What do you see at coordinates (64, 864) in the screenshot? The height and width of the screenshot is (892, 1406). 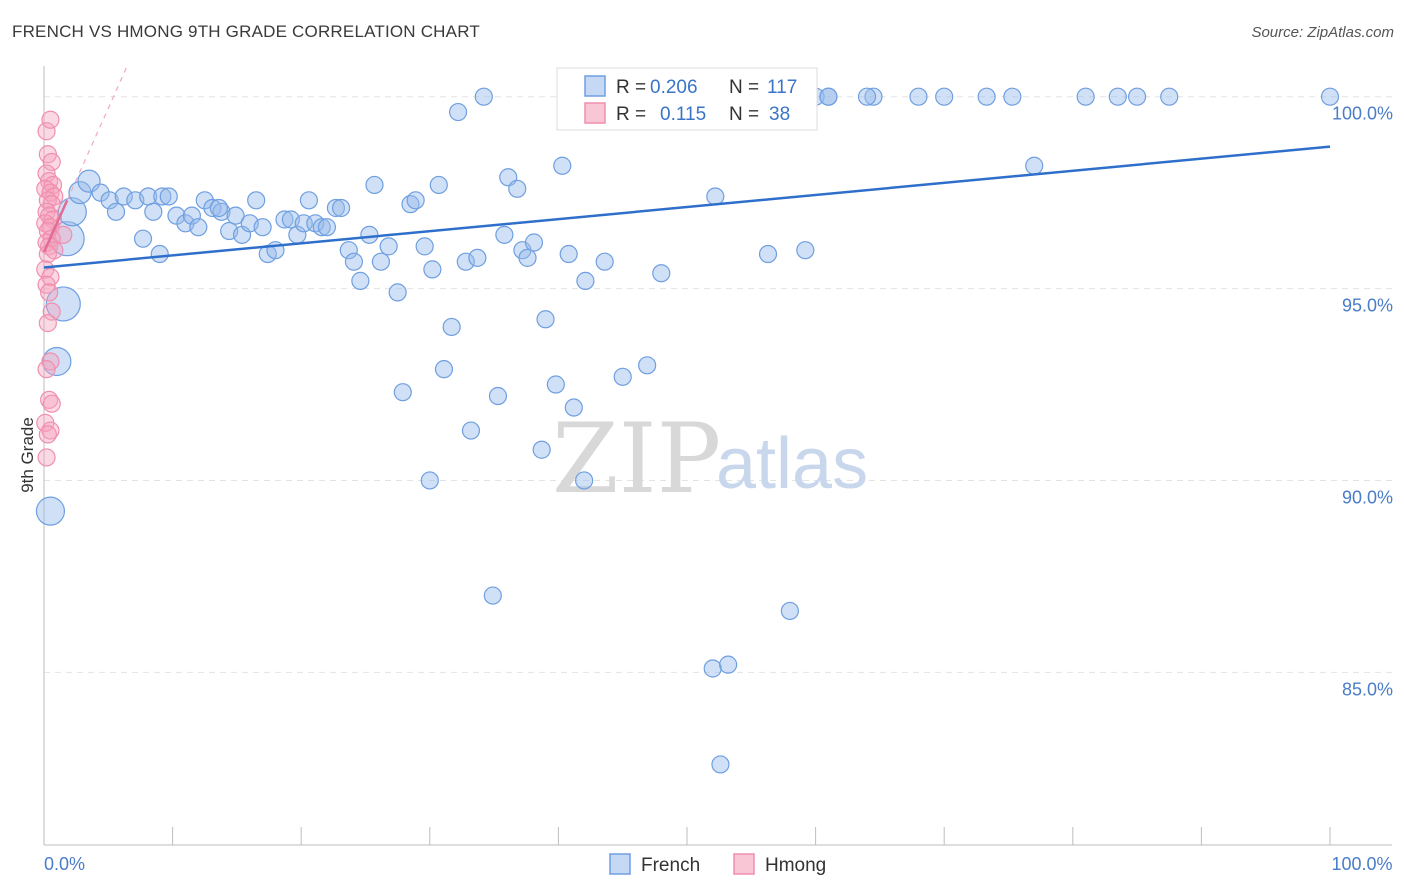 I see `x-tick-label: 0.0%` at bounding box center [64, 864].